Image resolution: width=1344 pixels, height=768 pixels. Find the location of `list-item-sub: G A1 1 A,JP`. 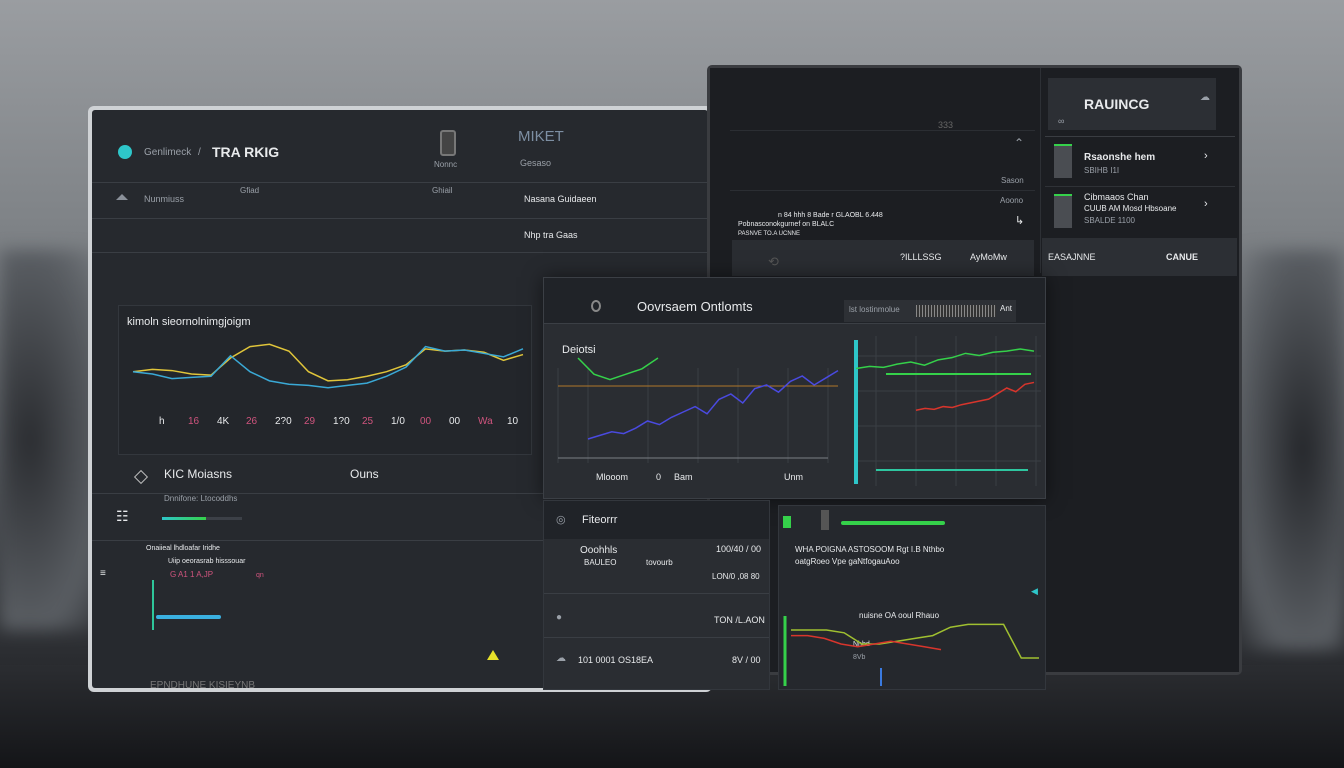

list-item-sub: G A1 1 A,JP is located at coordinates (192, 574).